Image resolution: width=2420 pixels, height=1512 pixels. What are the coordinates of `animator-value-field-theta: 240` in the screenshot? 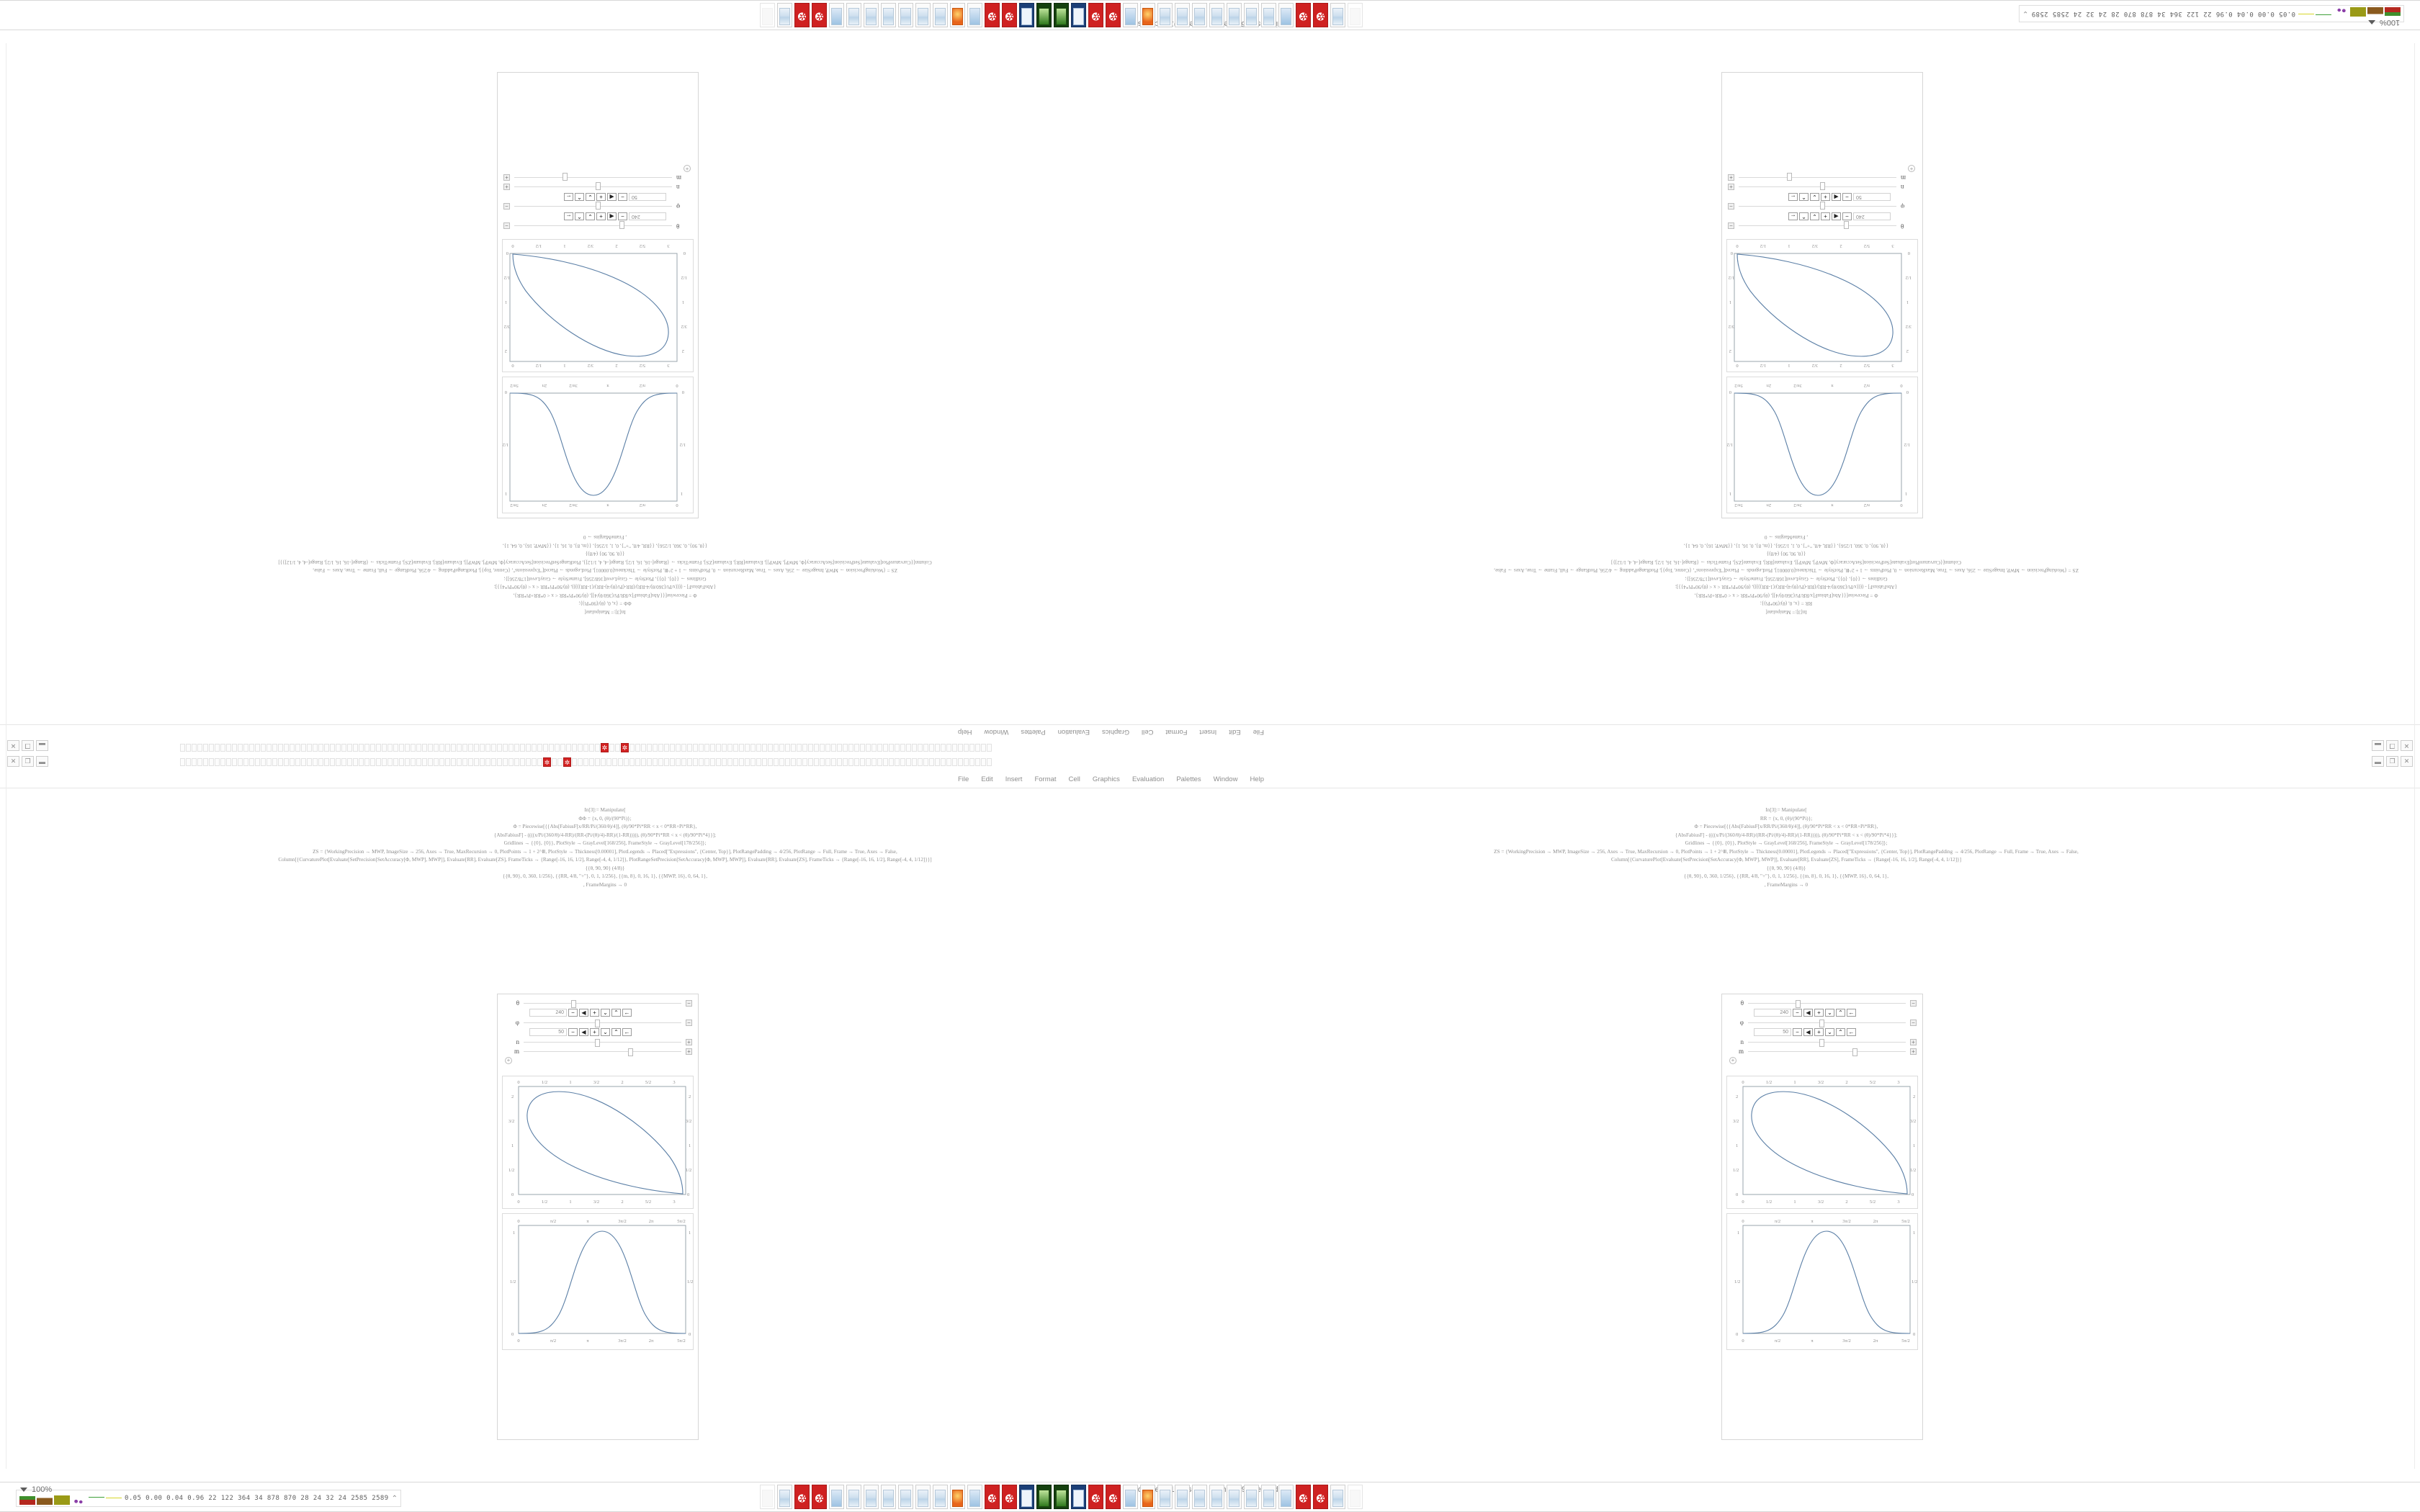 It's located at (548, 1013).